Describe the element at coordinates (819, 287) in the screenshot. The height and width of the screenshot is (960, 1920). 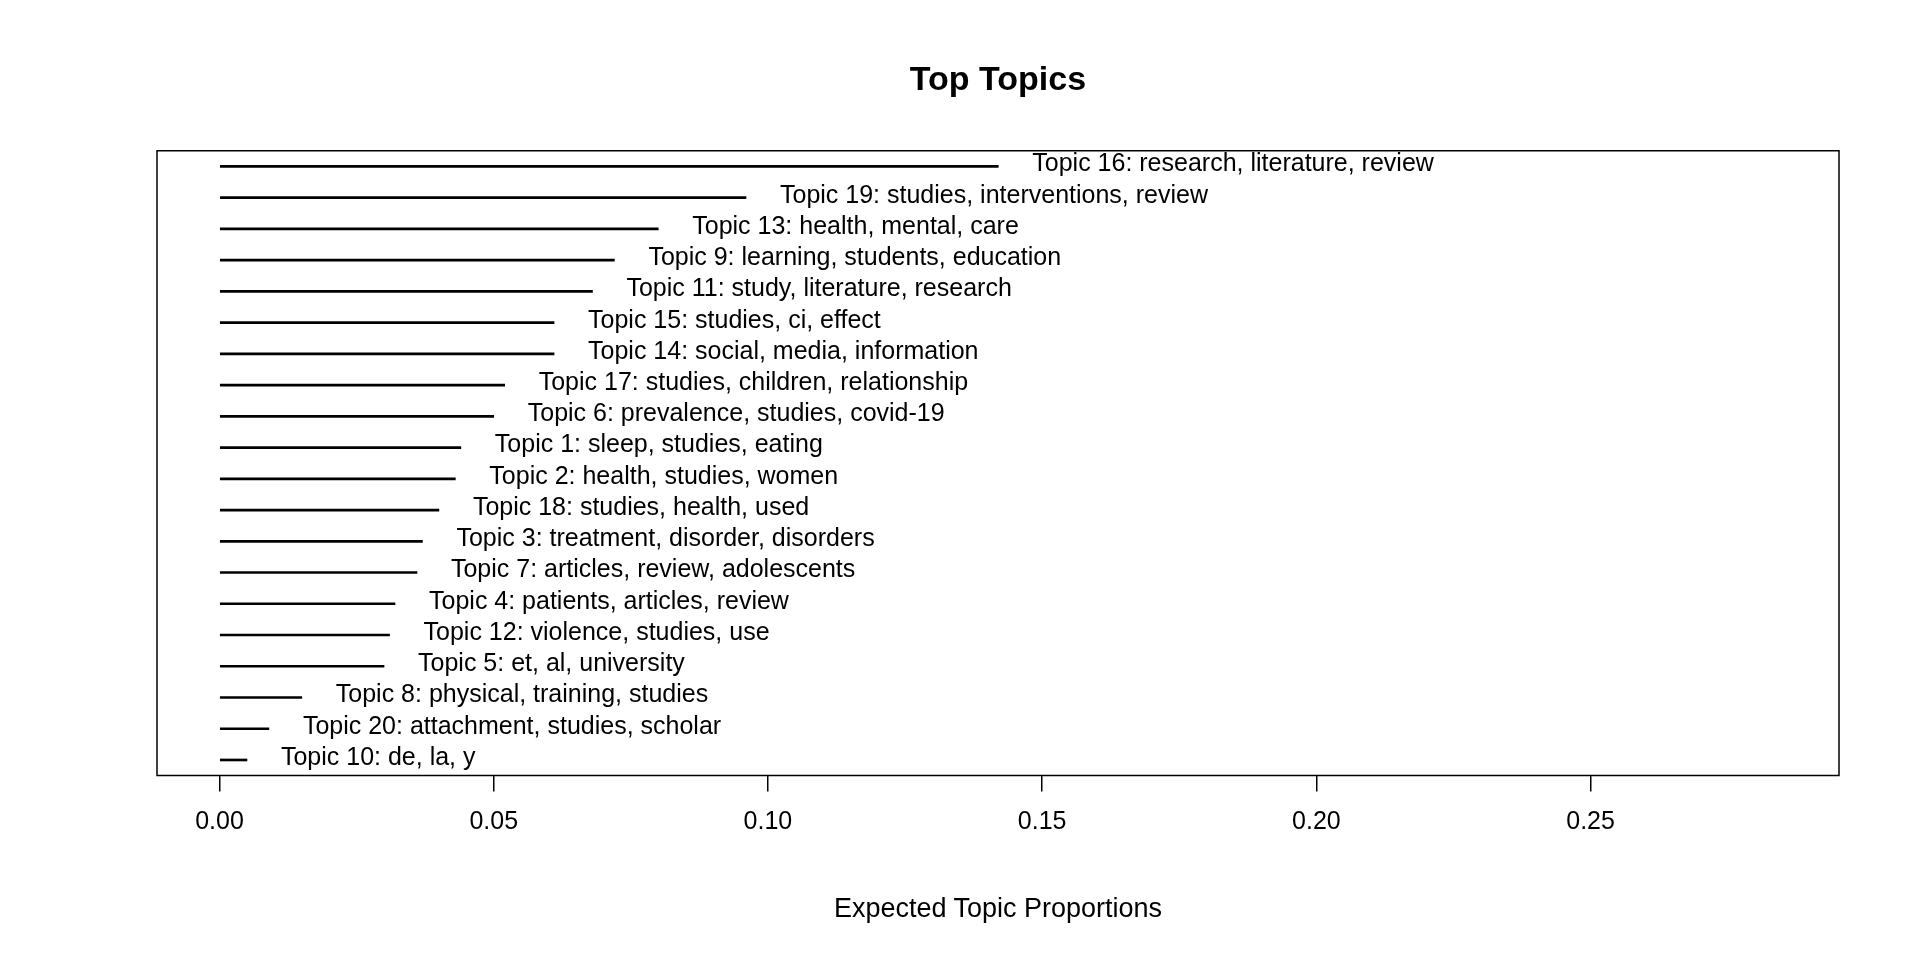
I see `y-tick-label: Topic 11: study, literature, research` at that location.